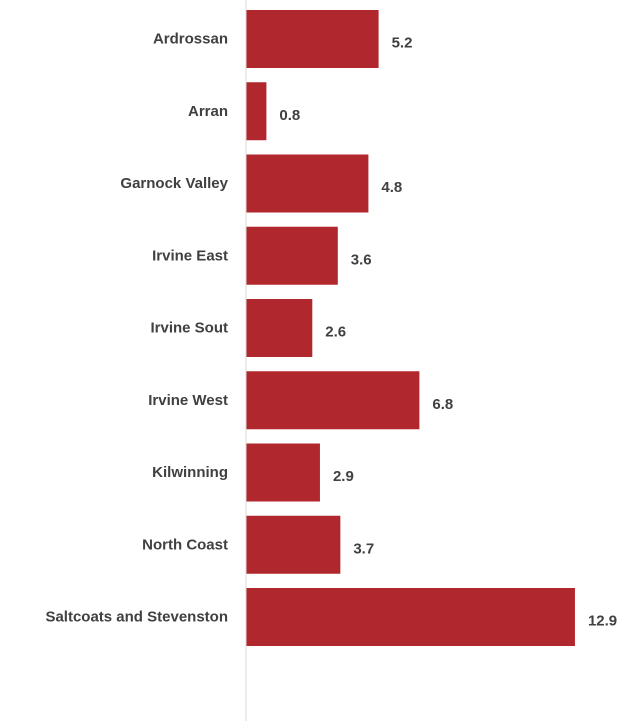  Describe the element at coordinates (190, 255) in the screenshot. I see `category-label-irvine-east: Irvine East` at that location.